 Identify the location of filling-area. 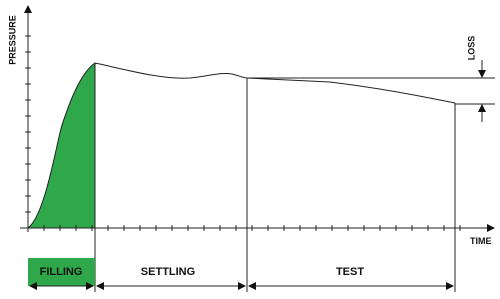
(61, 145).